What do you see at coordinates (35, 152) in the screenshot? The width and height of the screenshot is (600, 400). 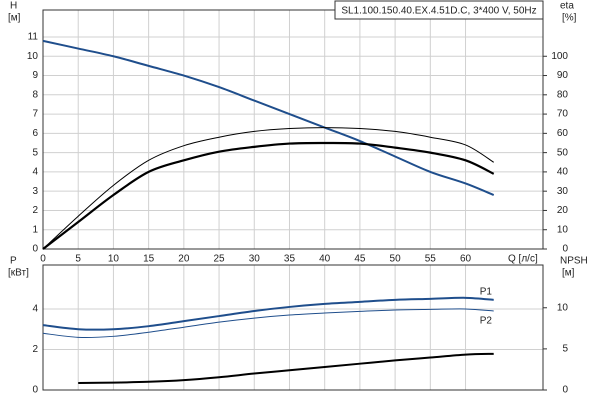 I see `y-tick-label: 5` at bounding box center [35, 152].